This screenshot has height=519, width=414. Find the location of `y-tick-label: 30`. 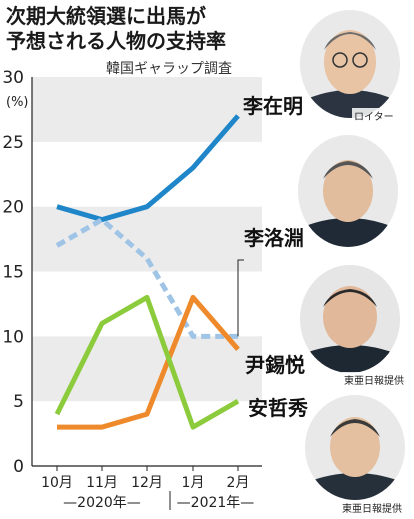

y-tick-label: 30 is located at coordinates (13, 78).